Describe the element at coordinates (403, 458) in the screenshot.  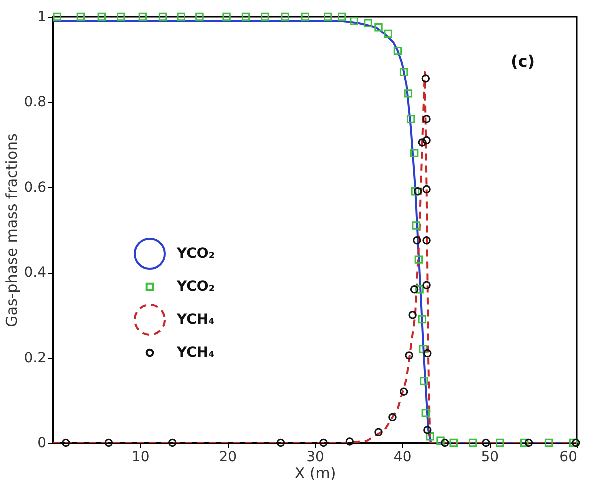
I see `x-tick-label: 40` at that location.